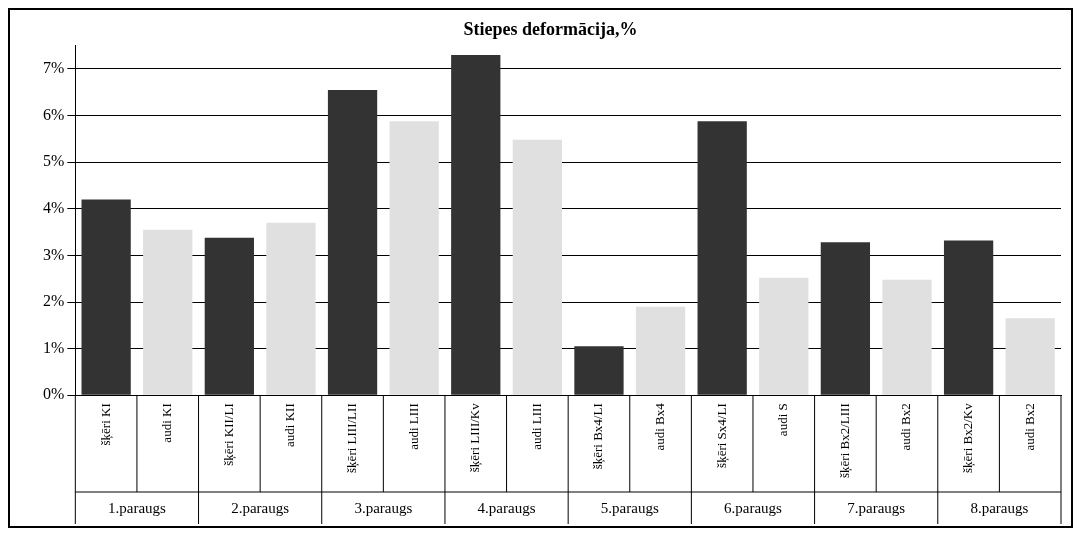 The image size is (1081, 536). I want to click on y-tick-label: 5%, so click(54, 161).